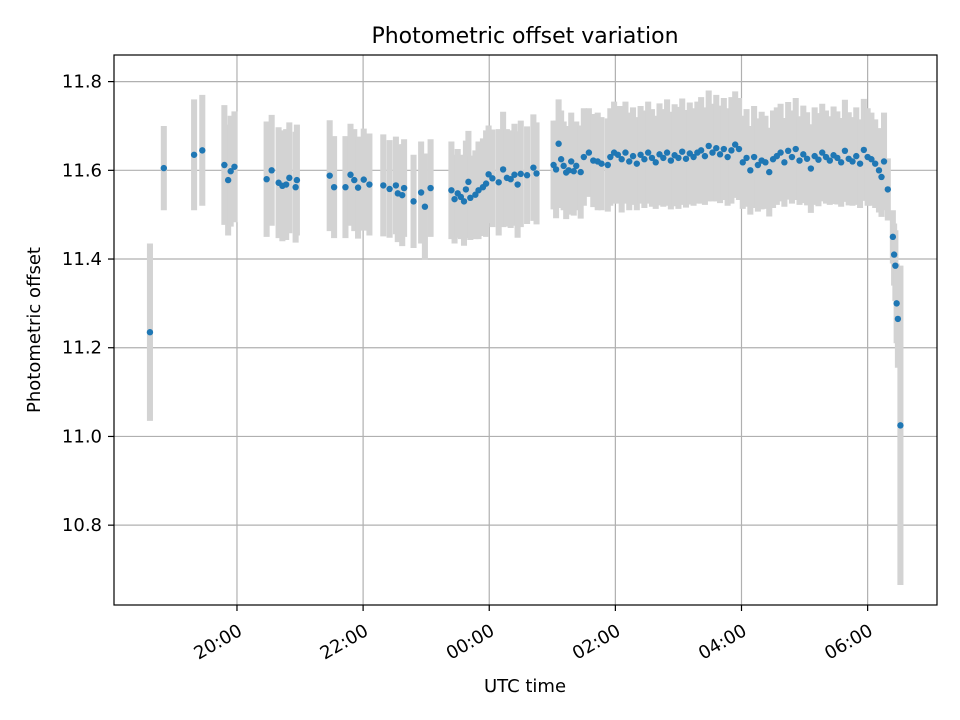 The image size is (960, 720). What do you see at coordinates (82, 82) in the screenshot?
I see `y-tick-label: 11.8` at bounding box center [82, 82].